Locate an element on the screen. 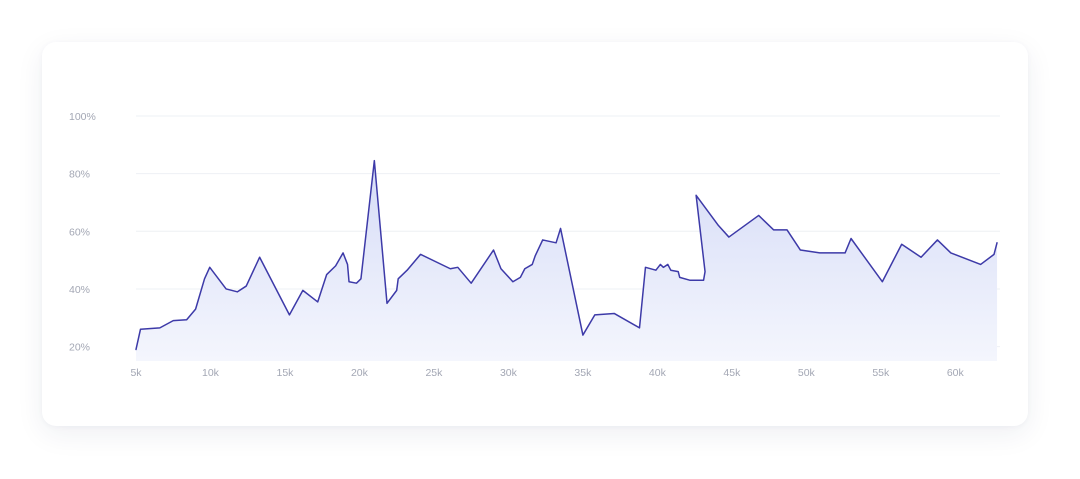 This screenshot has height=479, width=1080. x-tick-label: 55k is located at coordinates (881, 373).